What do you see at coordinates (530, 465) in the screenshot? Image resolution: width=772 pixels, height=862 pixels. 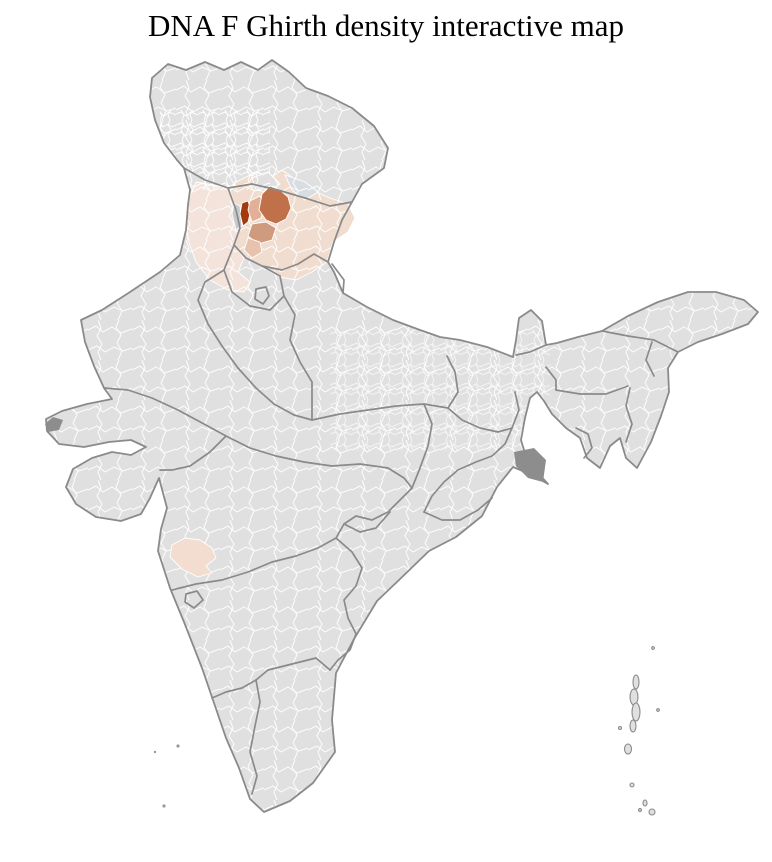 I see `sundarbans-delta` at bounding box center [530, 465].